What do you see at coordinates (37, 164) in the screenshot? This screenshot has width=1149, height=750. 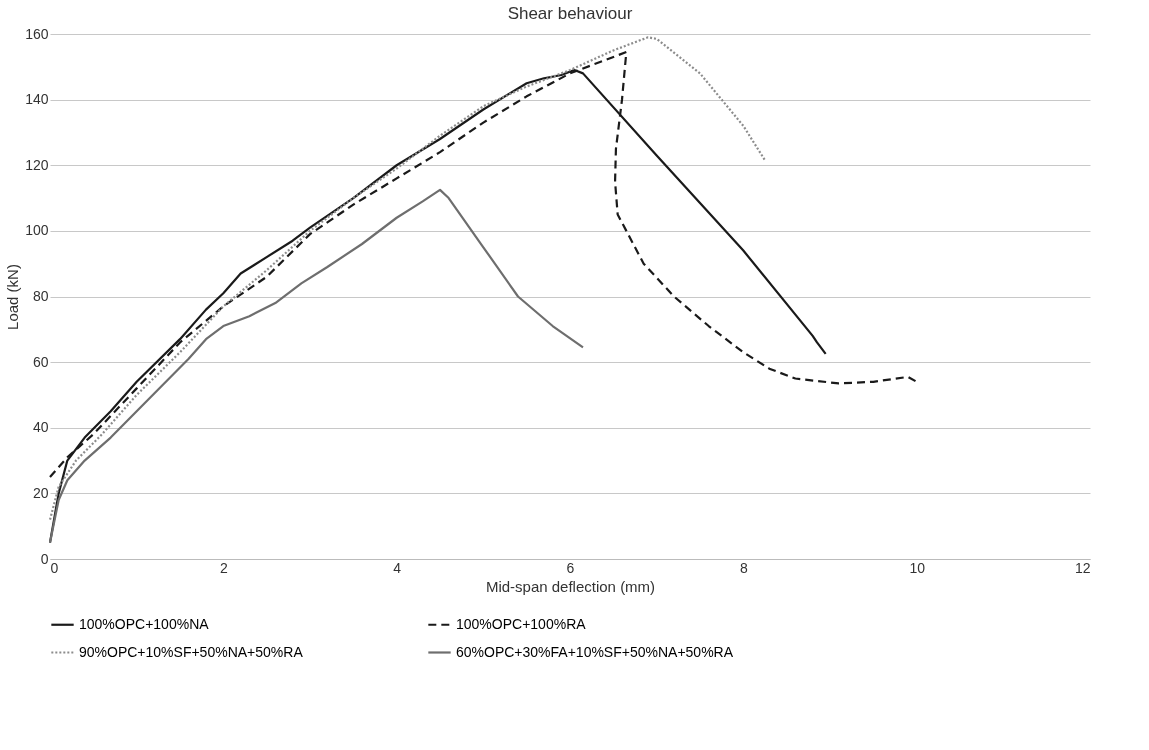 I see `y-tick-label: 120` at bounding box center [37, 164].